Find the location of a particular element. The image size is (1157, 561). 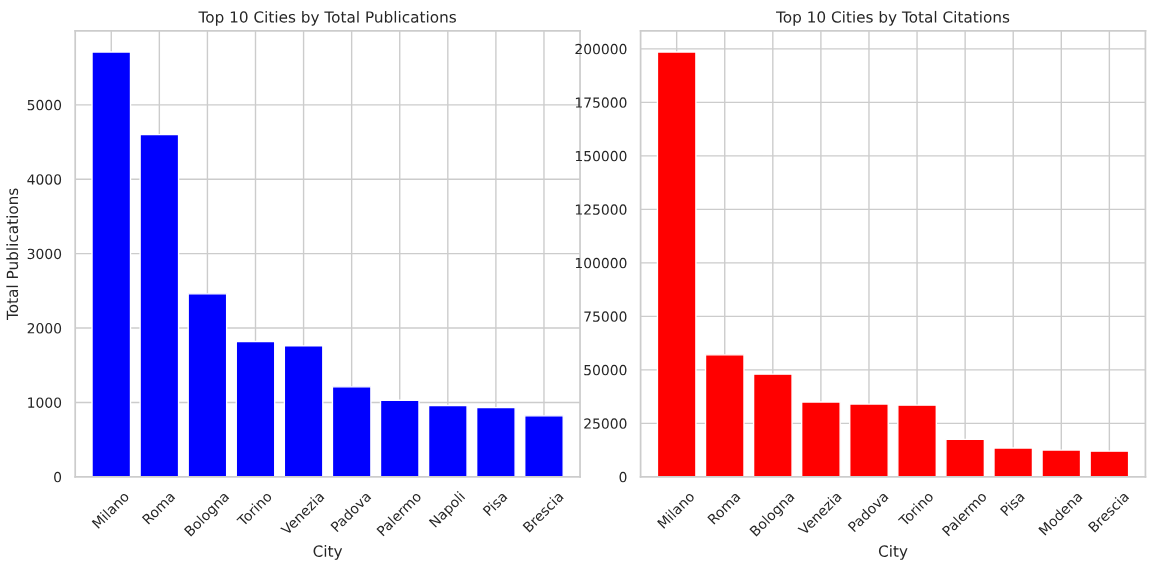

y-tick-label: 50000 is located at coordinates (605, 370).